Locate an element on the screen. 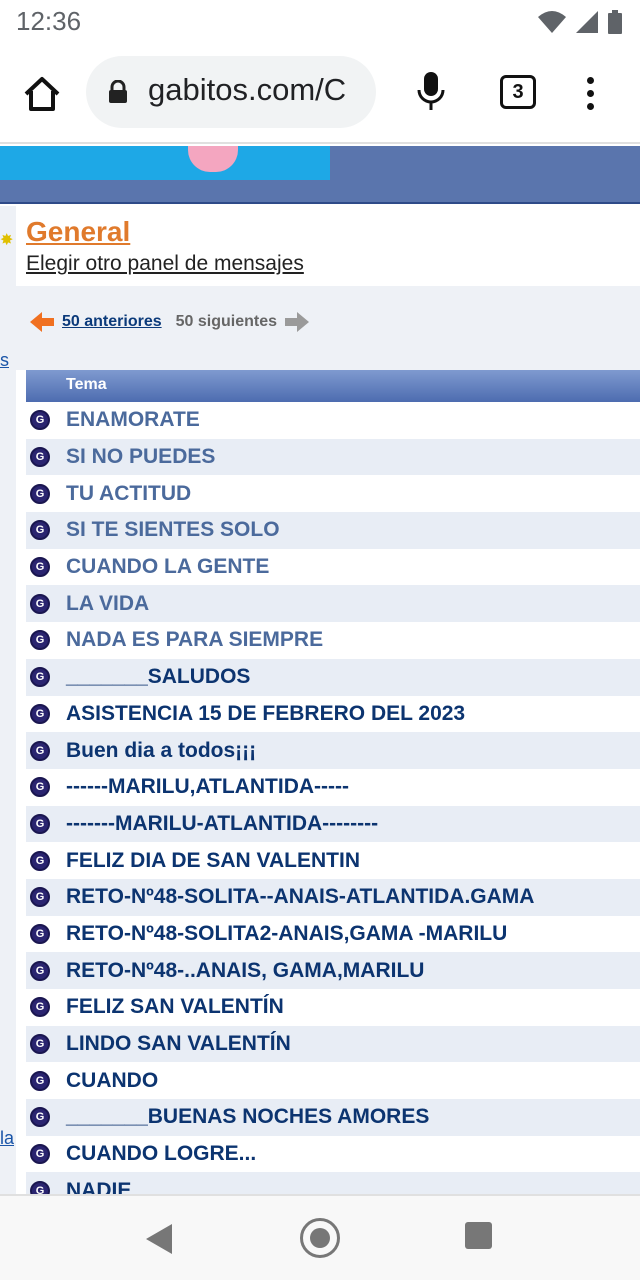 This screenshot has height=1280, width=640. topic-title-link: NADIE is located at coordinates (99, 1187).